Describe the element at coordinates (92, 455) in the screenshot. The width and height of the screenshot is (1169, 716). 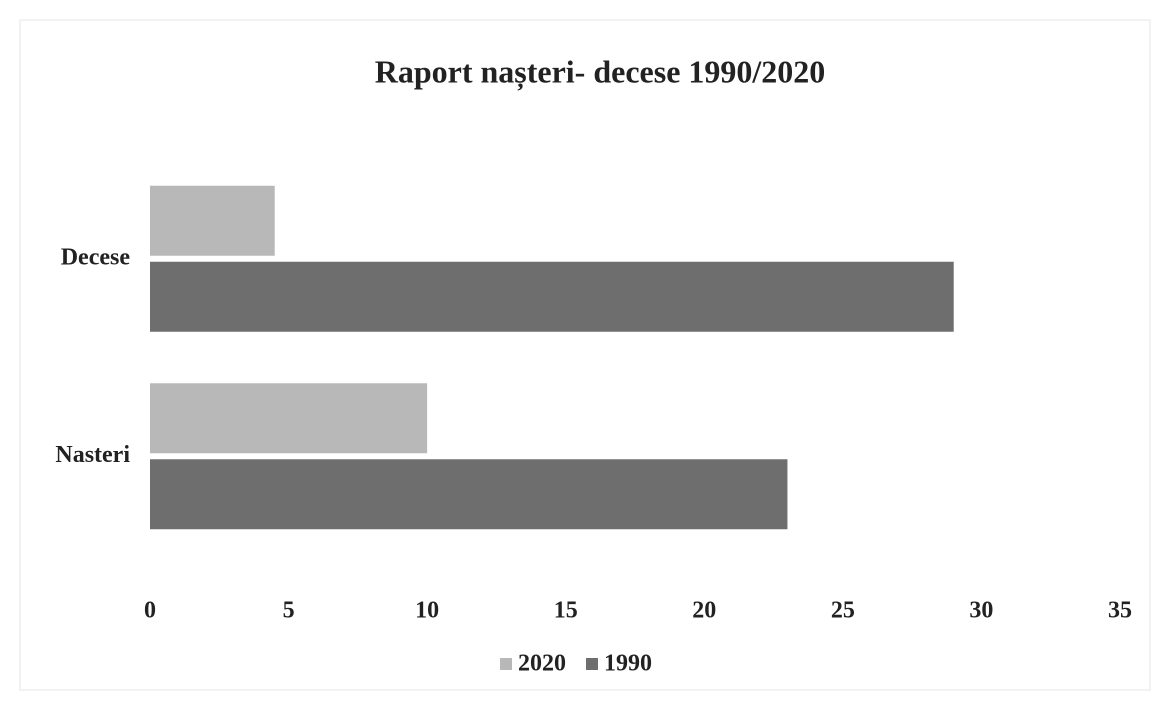
I see `y-tick-label: Nasteri` at that location.